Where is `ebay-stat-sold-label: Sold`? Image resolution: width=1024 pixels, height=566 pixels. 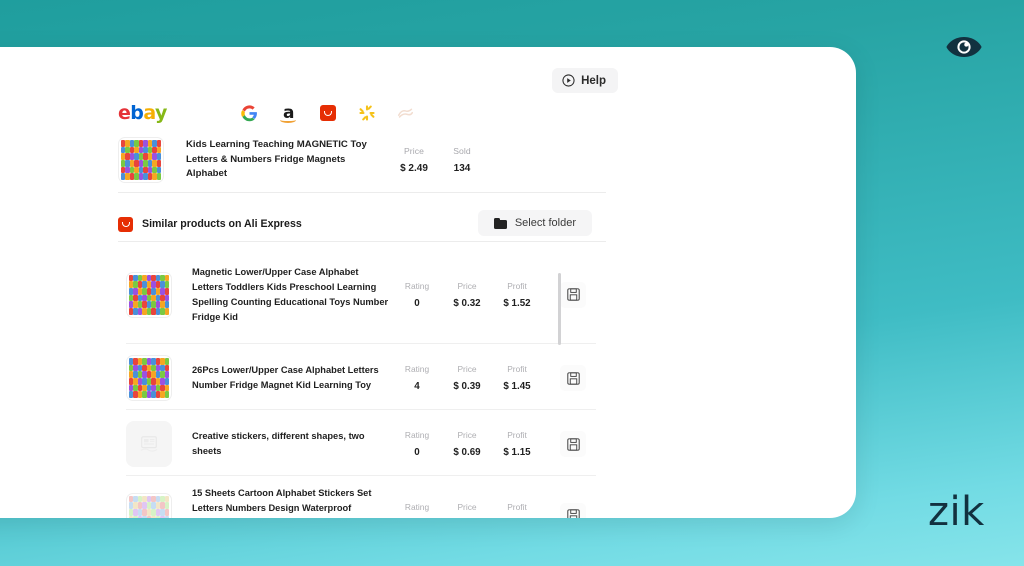
ebay-stat-sold-label: Sold is located at coordinates (462, 151).